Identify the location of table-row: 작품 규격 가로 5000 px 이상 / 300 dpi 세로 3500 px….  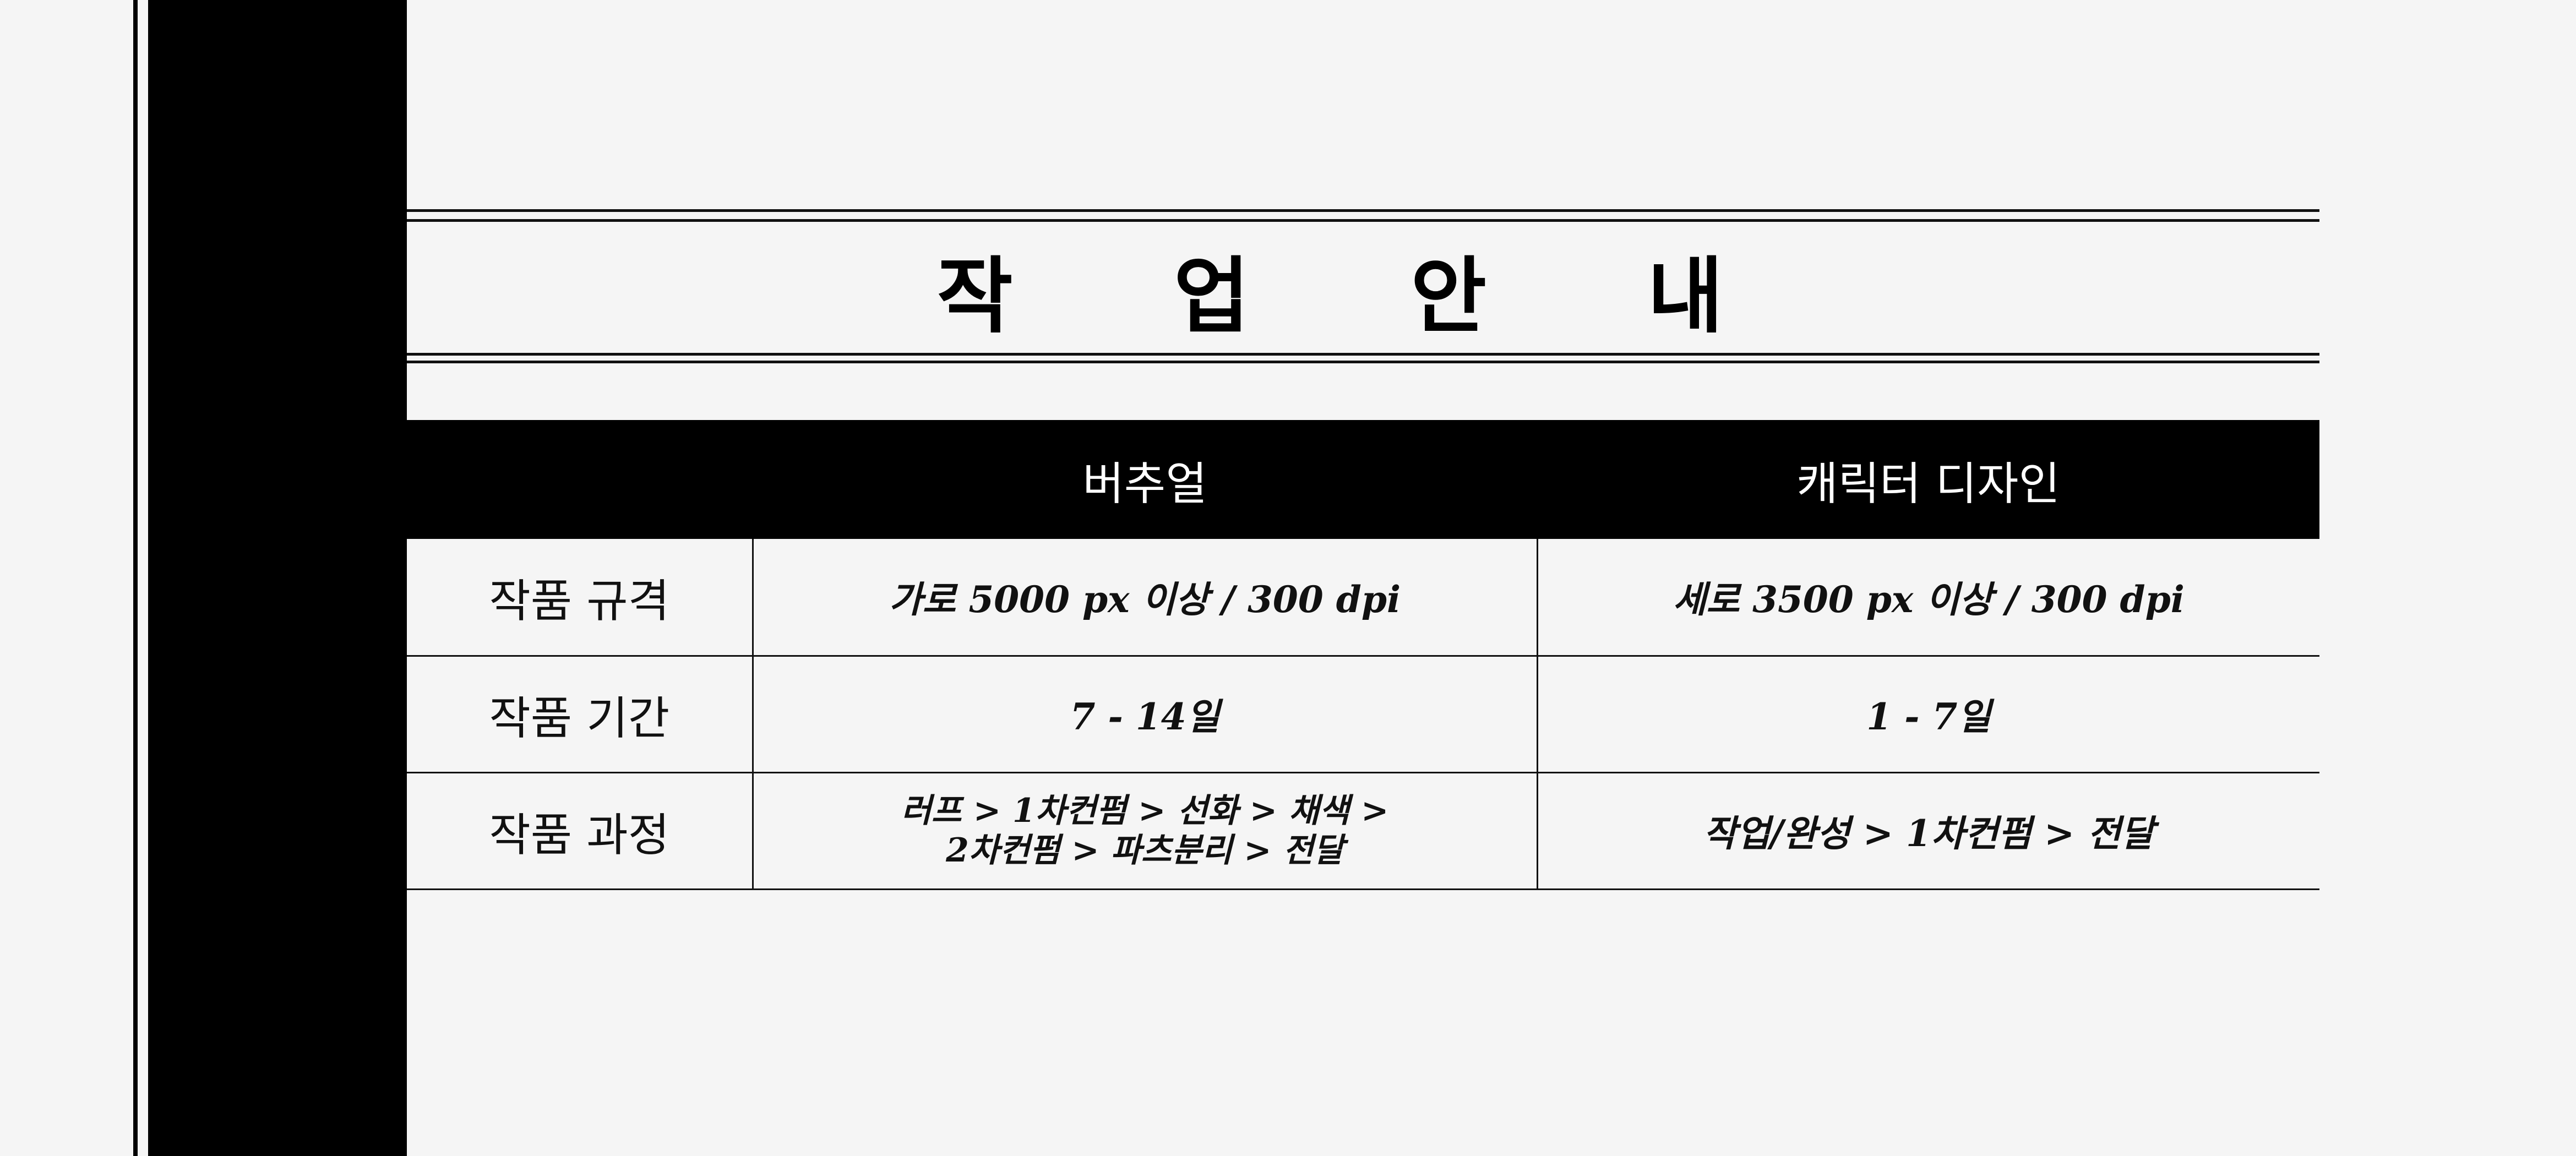
(1363, 598).